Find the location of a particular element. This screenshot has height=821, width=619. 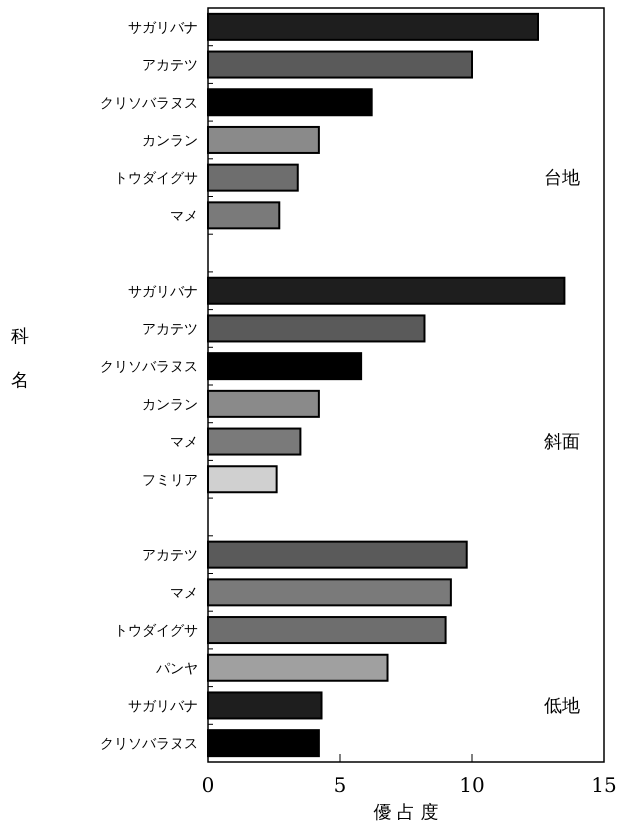

annotation: 低地 is located at coordinates (562, 705).